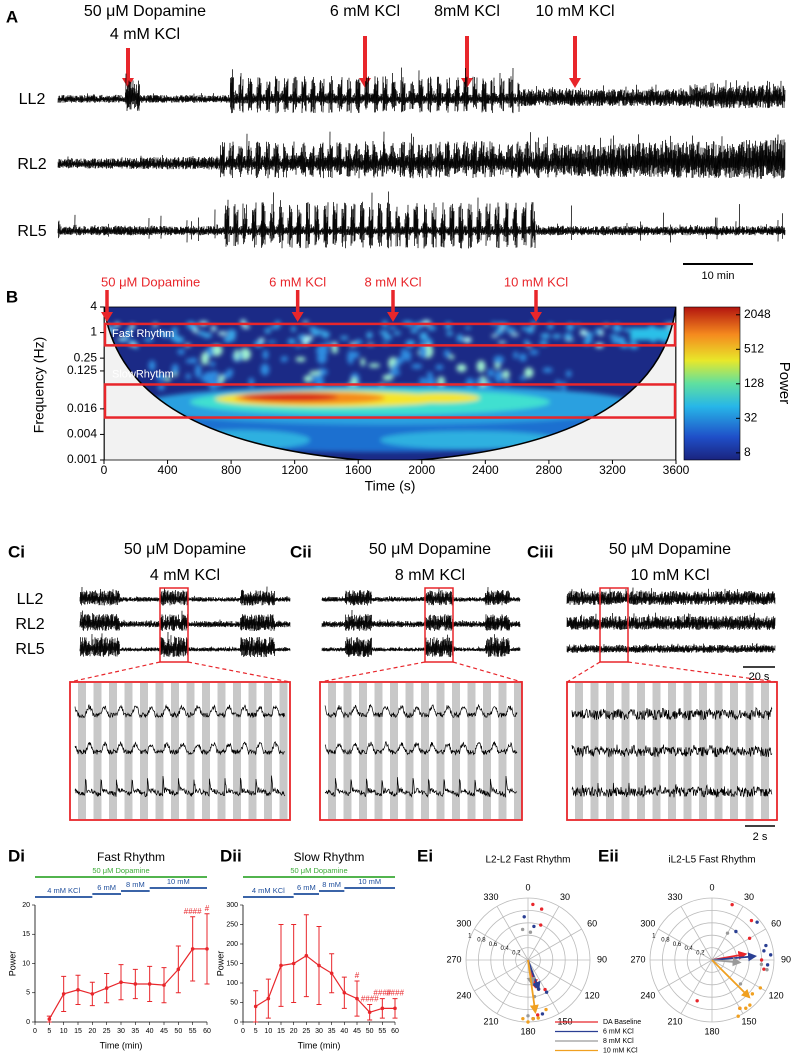 The width and height of the screenshot is (796, 1060). Describe the element at coordinates (29, 624) in the screenshot. I see `trace-label: RL2` at that location.